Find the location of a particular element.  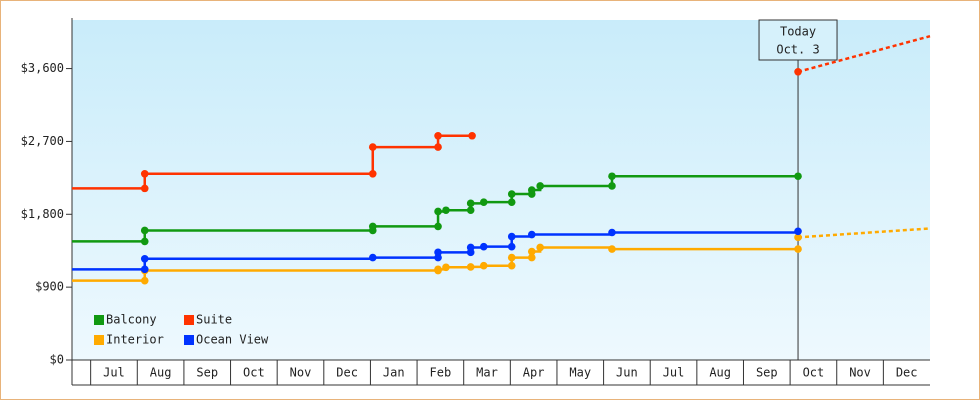

x-tick-label: Jun is located at coordinates (627, 373).